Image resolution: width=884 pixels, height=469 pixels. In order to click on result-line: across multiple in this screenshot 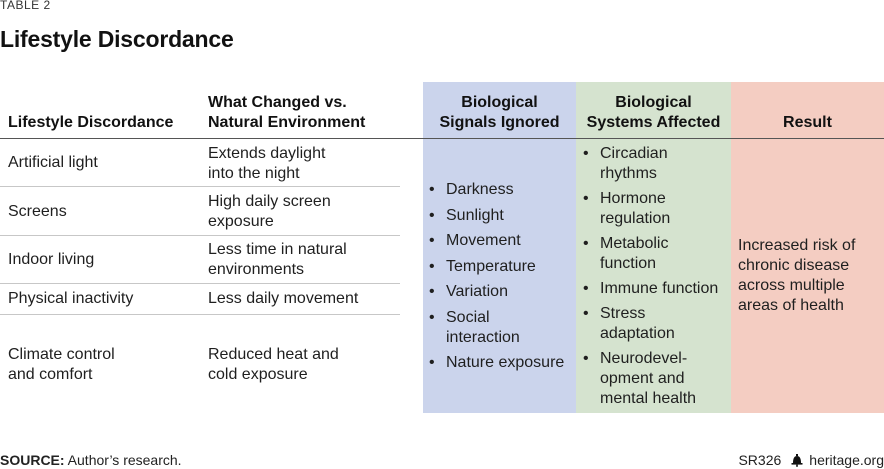, I will do `click(791, 285)`.